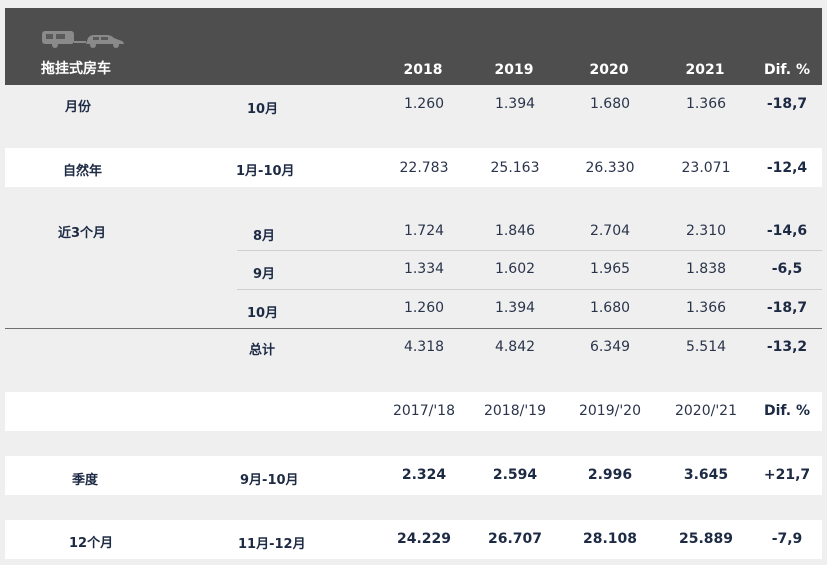 Image resolution: width=827 pixels, height=565 pixels. I want to click on cell-value: 2.996, so click(610, 475).